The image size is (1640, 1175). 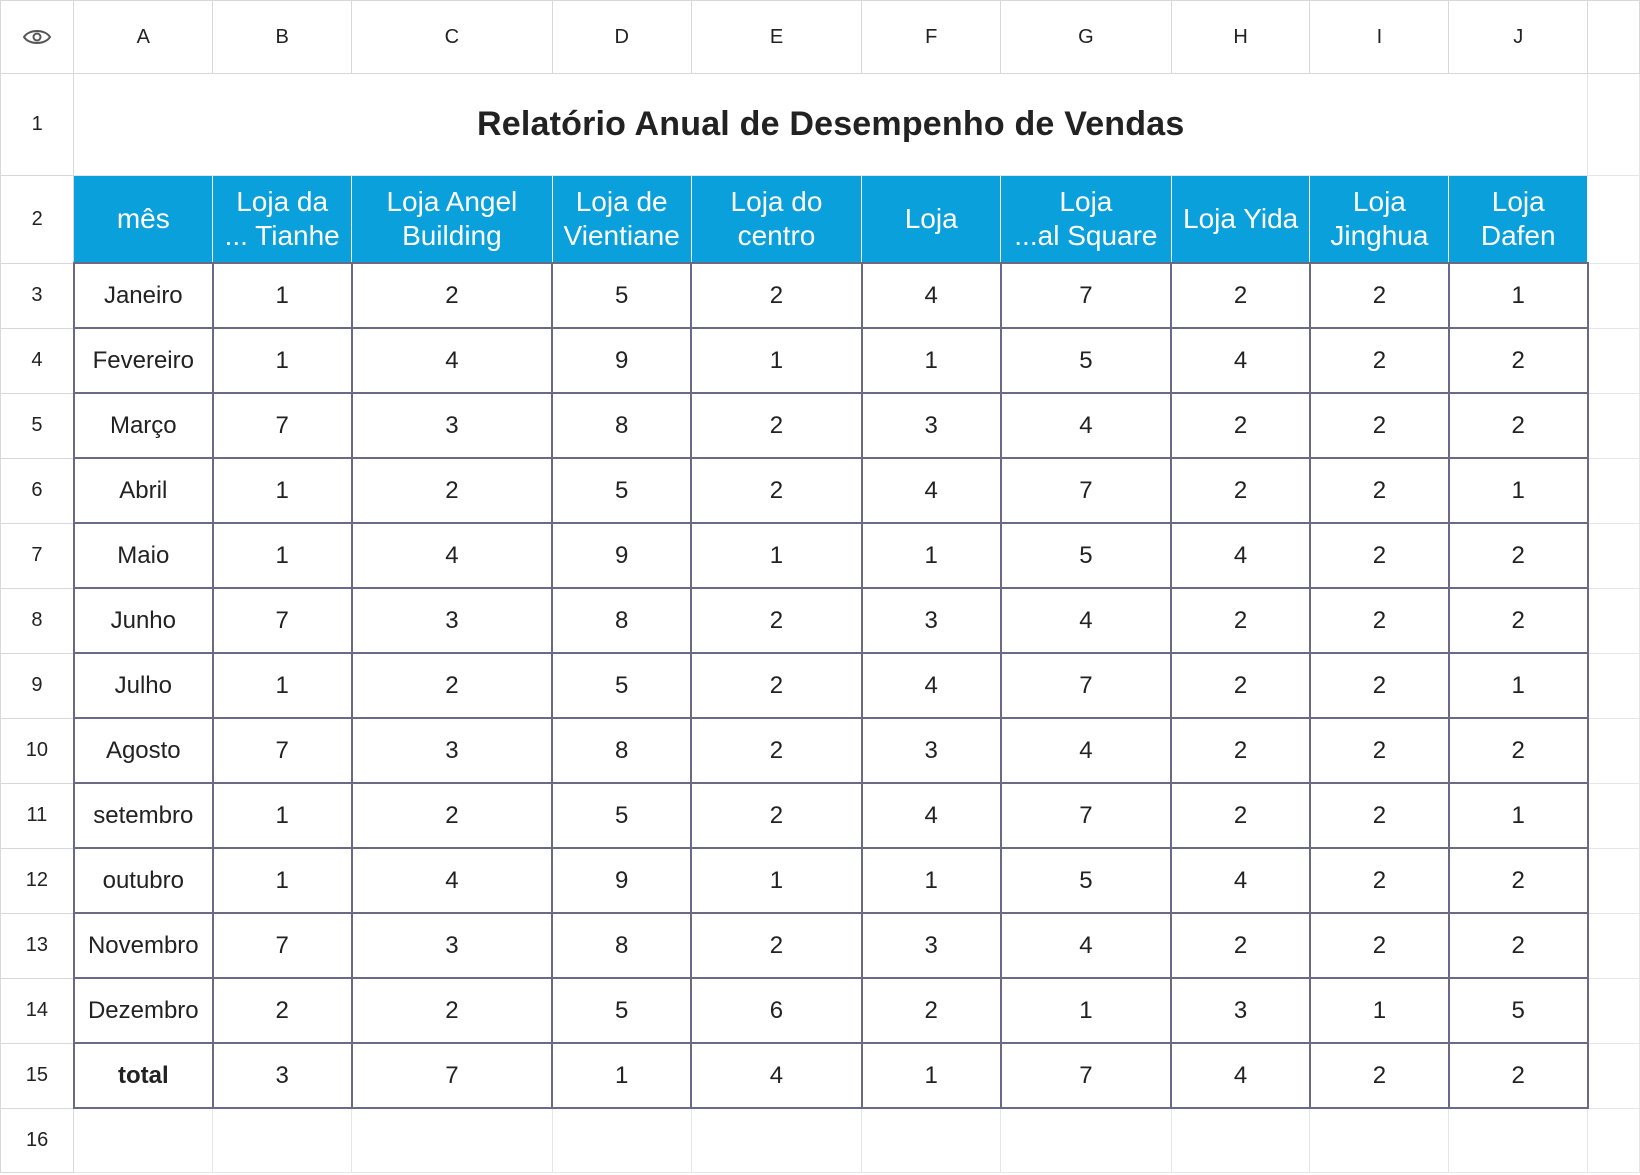 What do you see at coordinates (143, 815) in the screenshot?
I see `month-cell: setembro` at bounding box center [143, 815].